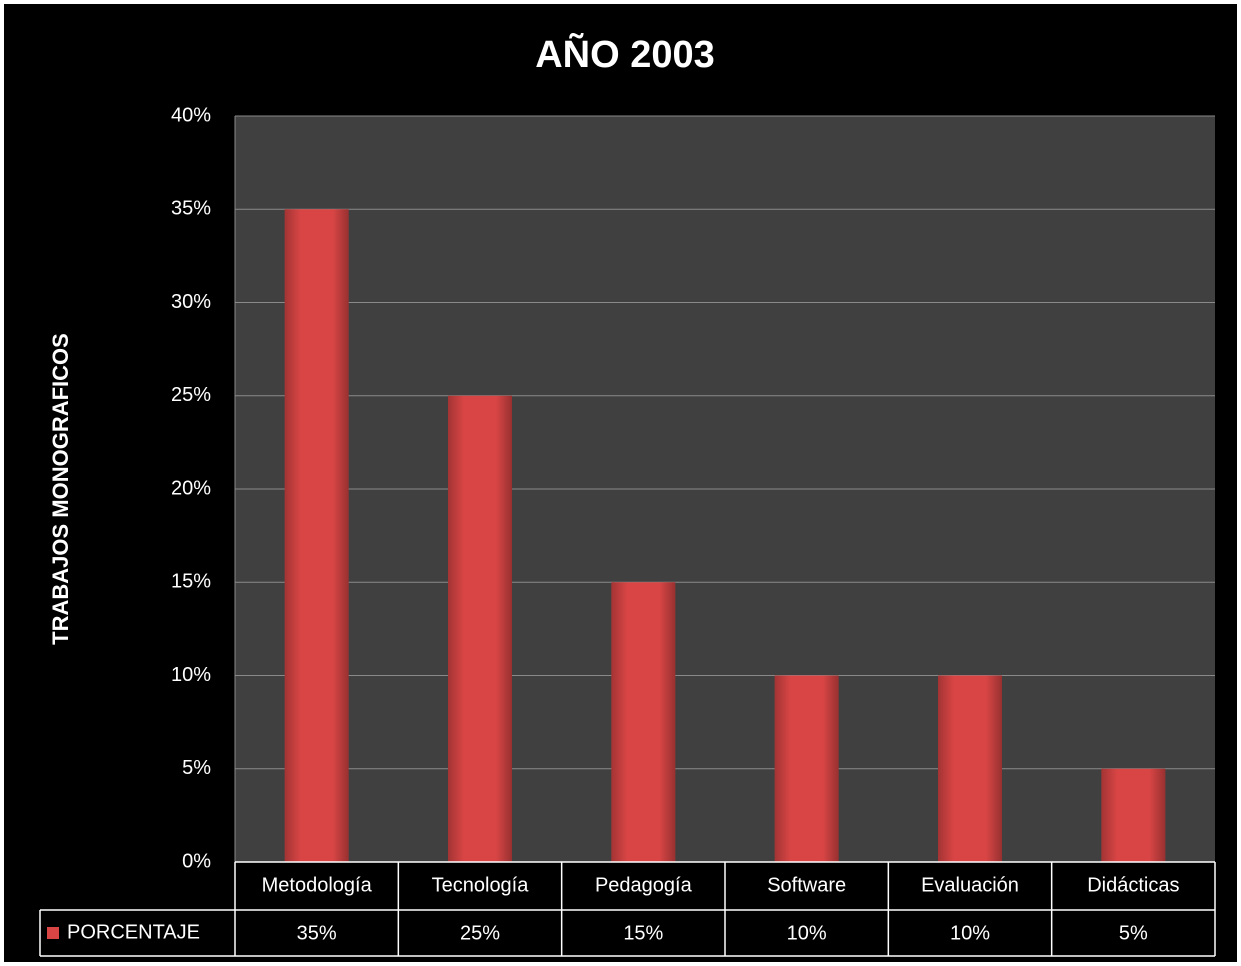 This screenshot has height=966, width=1241. What do you see at coordinates (191, 582) in the screenshot?
I see `y-tick-label: 15%` at bounding box center [191, 582].